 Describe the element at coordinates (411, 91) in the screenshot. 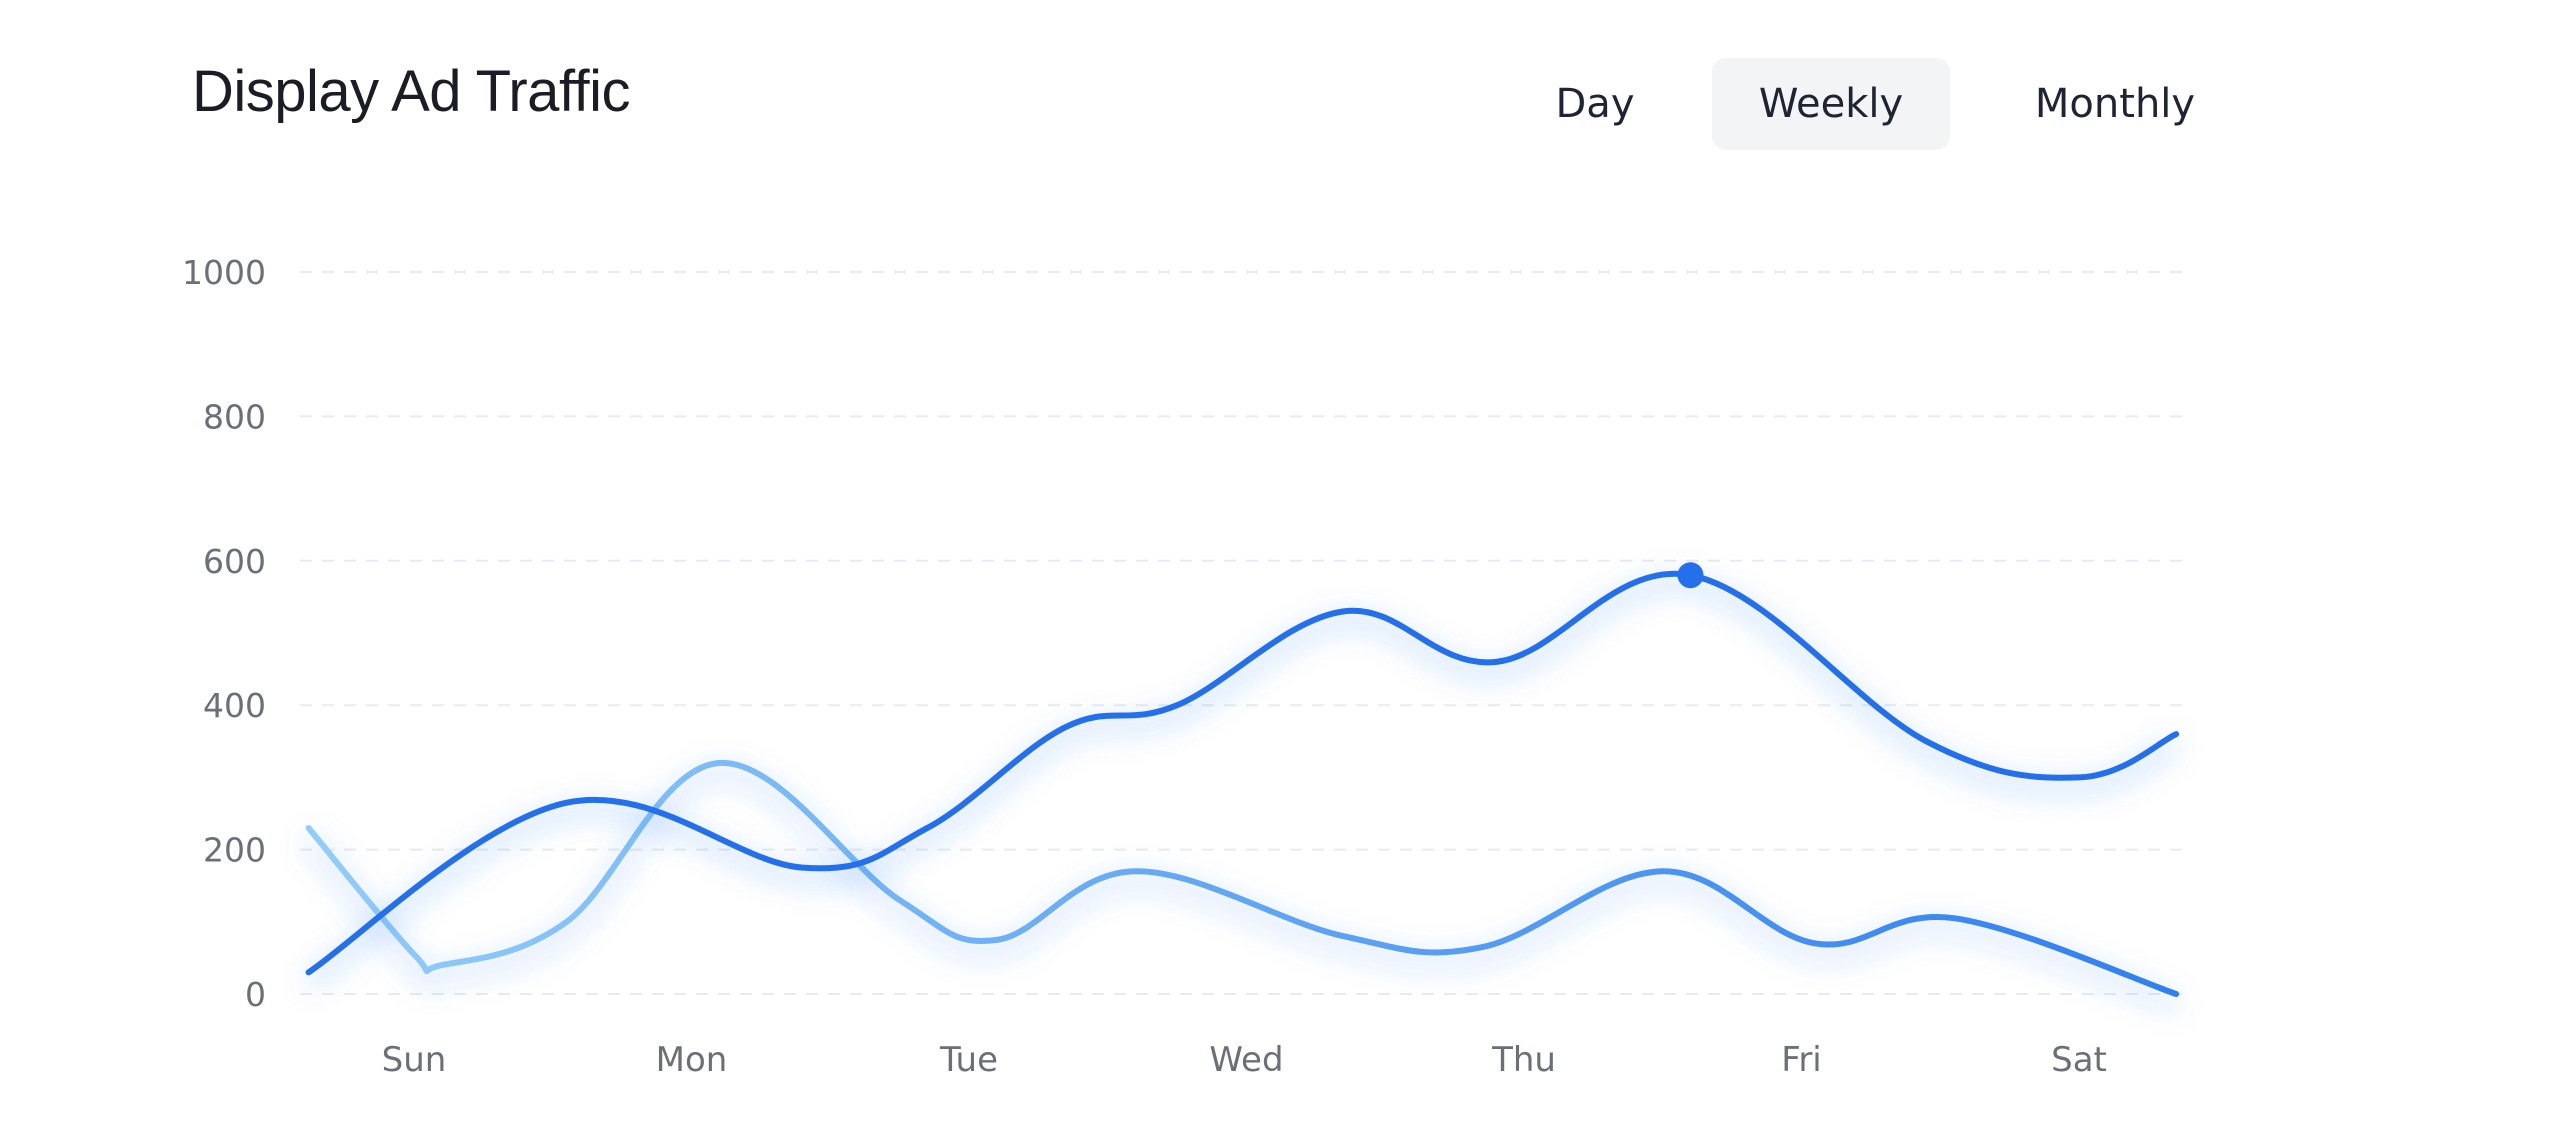

I see `chart-title: Display Ad Traffic` at that location.